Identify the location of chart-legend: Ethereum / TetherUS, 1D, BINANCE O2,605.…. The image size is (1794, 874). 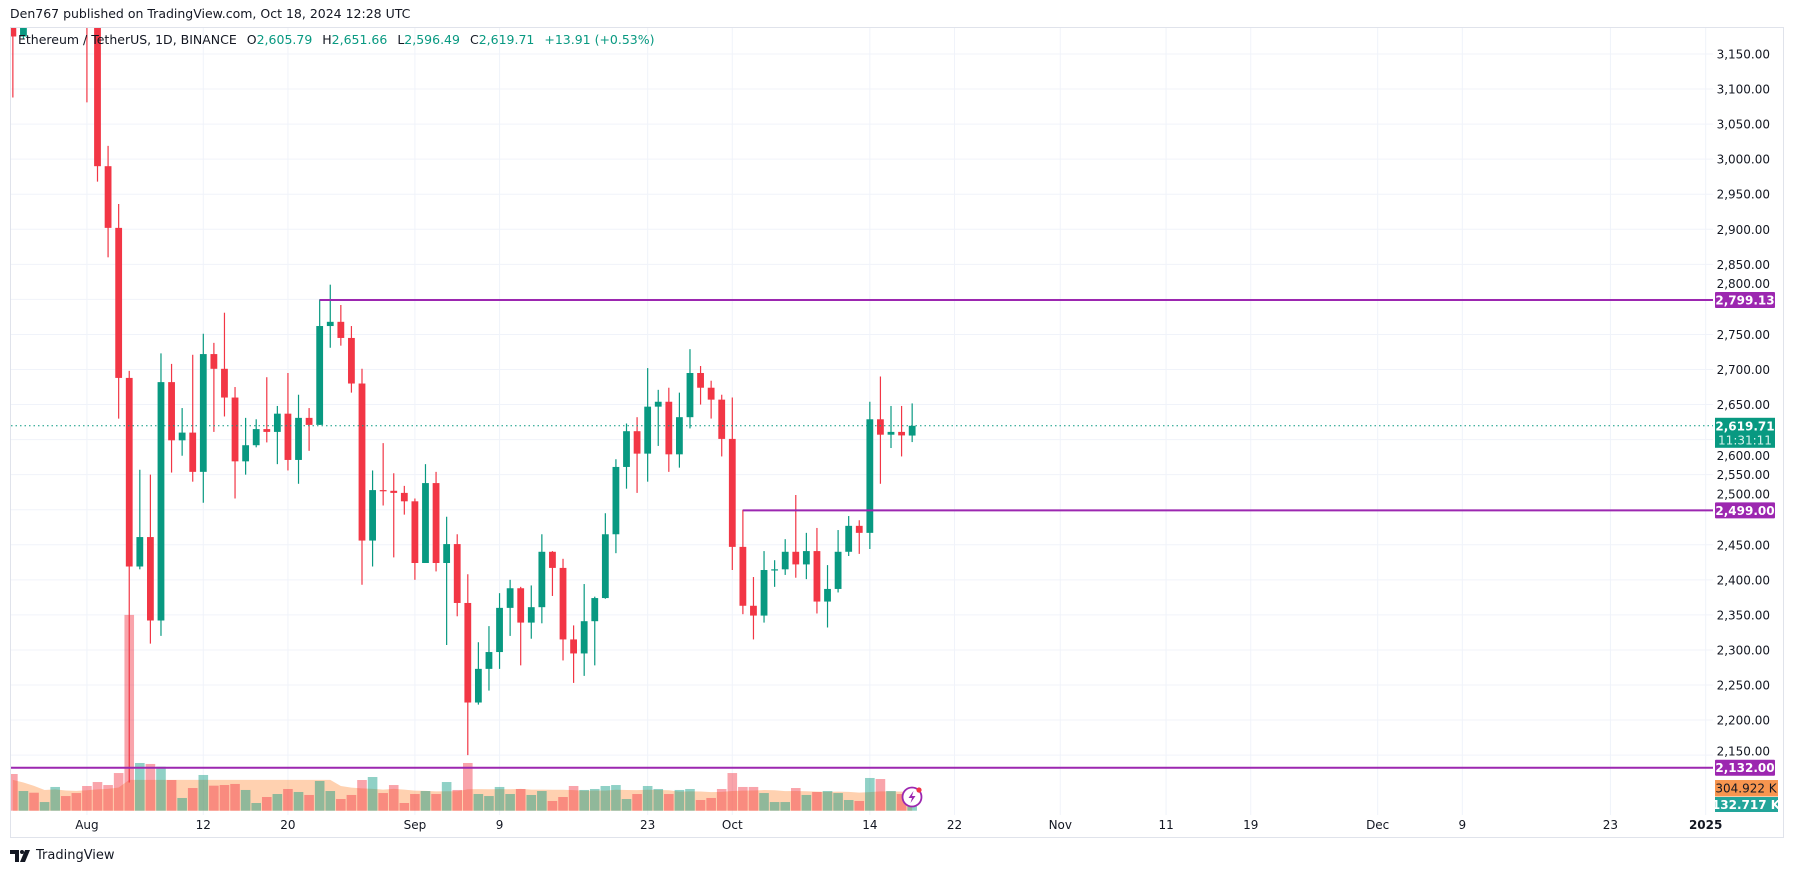
(336, 39).